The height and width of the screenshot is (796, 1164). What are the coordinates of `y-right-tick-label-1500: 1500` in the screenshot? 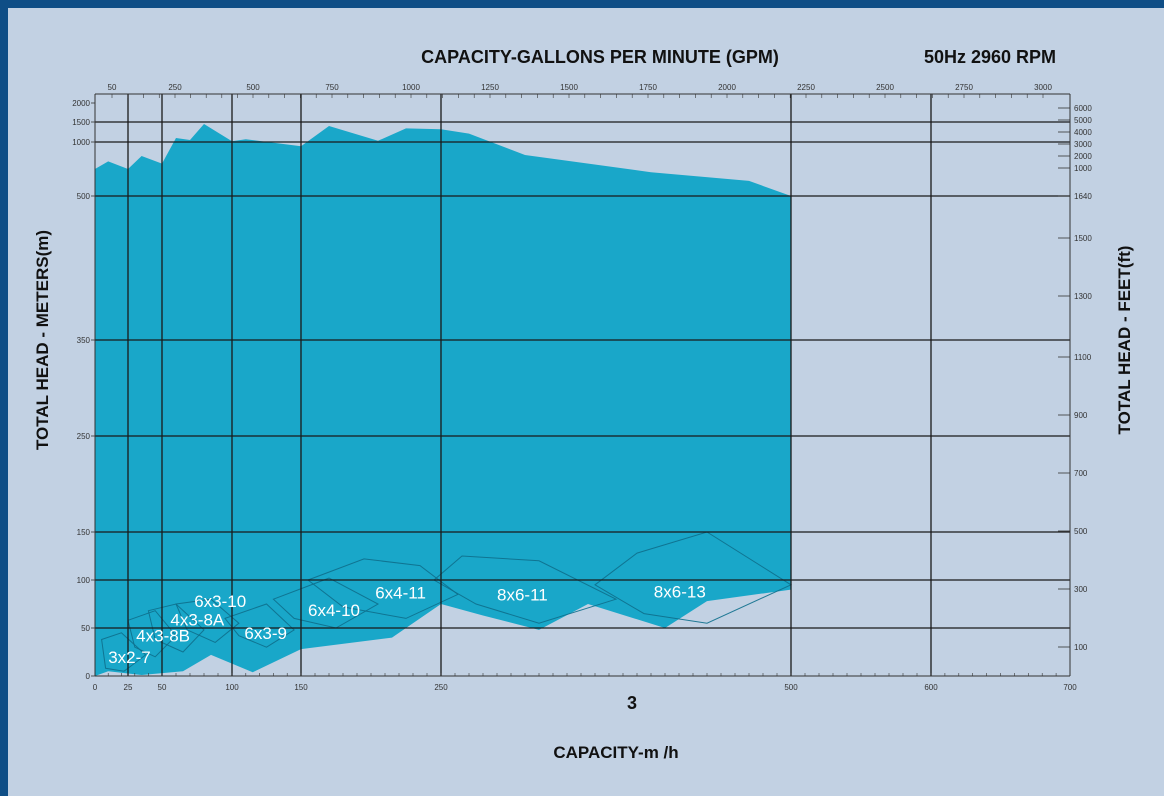 It's located at (1083, 238).